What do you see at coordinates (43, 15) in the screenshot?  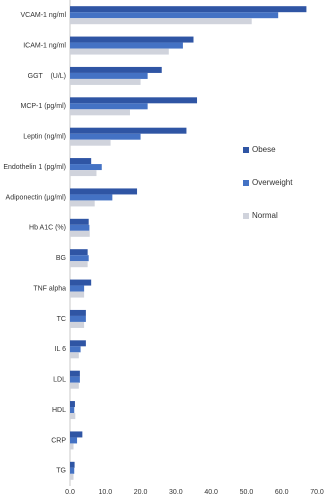 I see `y-tick-label: VCAM-1 ng/ml` at bounding box center [43, 15].